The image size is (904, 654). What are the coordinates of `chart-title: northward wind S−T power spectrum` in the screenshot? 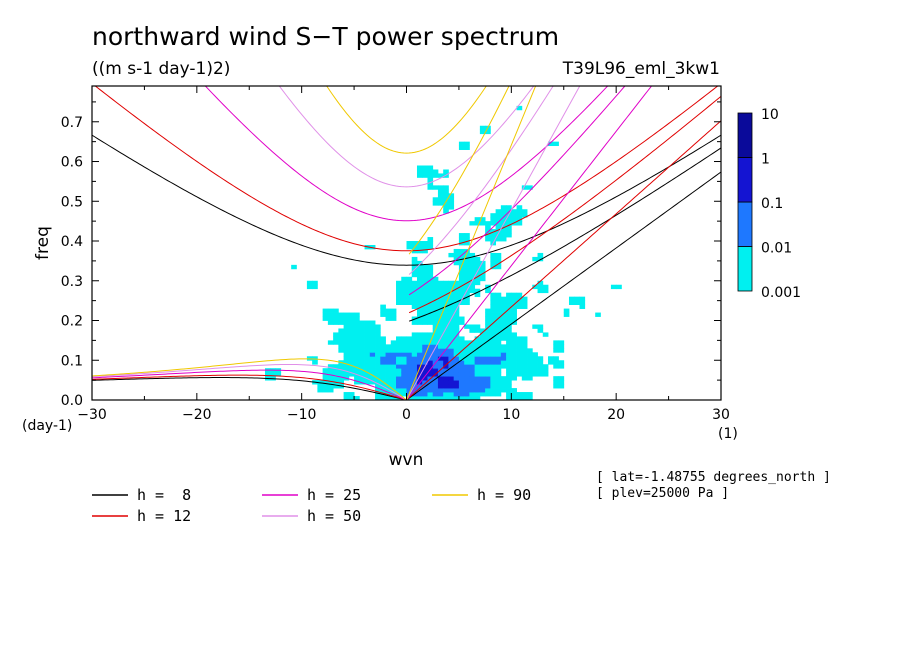 It's located at (325, 36).